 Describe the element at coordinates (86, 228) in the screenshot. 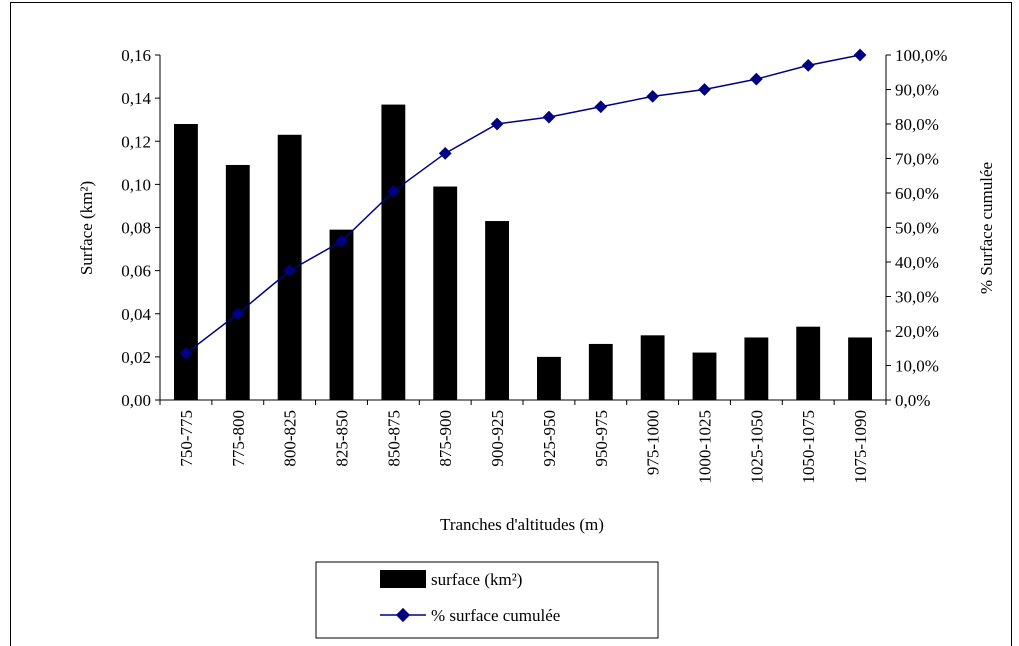

I see `y-axis-label: Surface (km²)` at that location.